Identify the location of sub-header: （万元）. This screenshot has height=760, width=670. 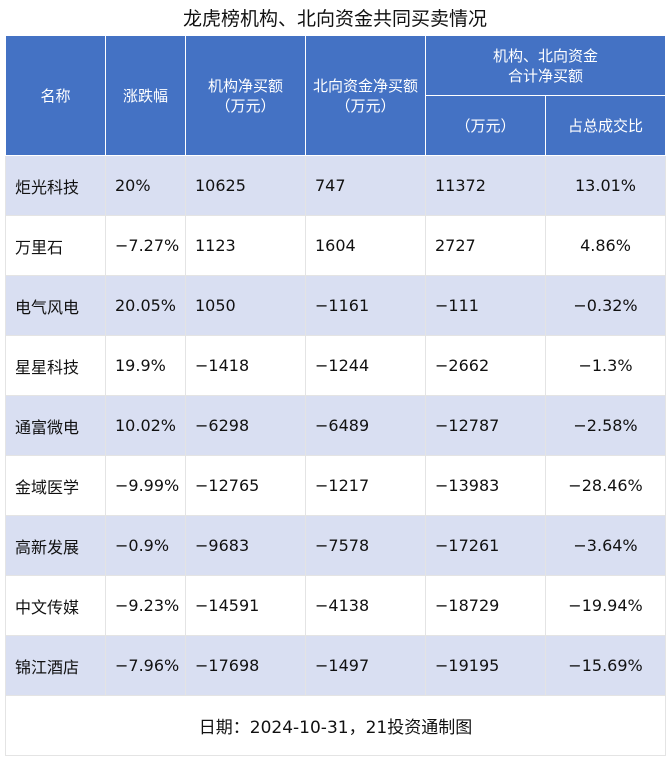
(485, 125).